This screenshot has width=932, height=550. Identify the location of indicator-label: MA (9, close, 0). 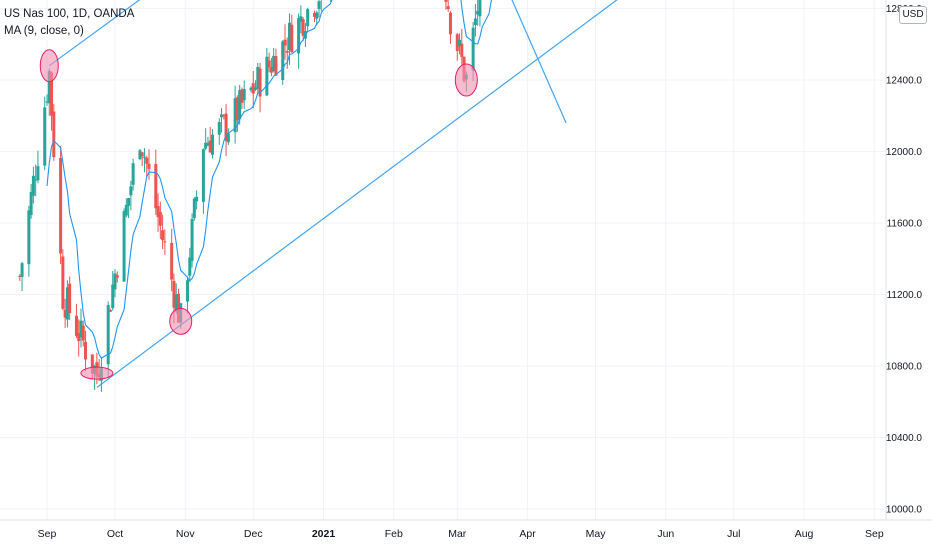
(44, 31).